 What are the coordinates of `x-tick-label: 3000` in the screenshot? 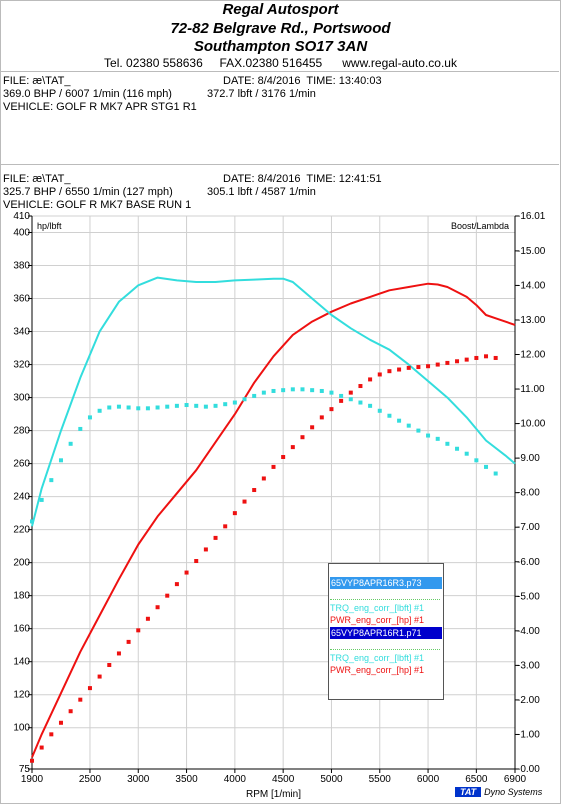 It's located at (138, 779).